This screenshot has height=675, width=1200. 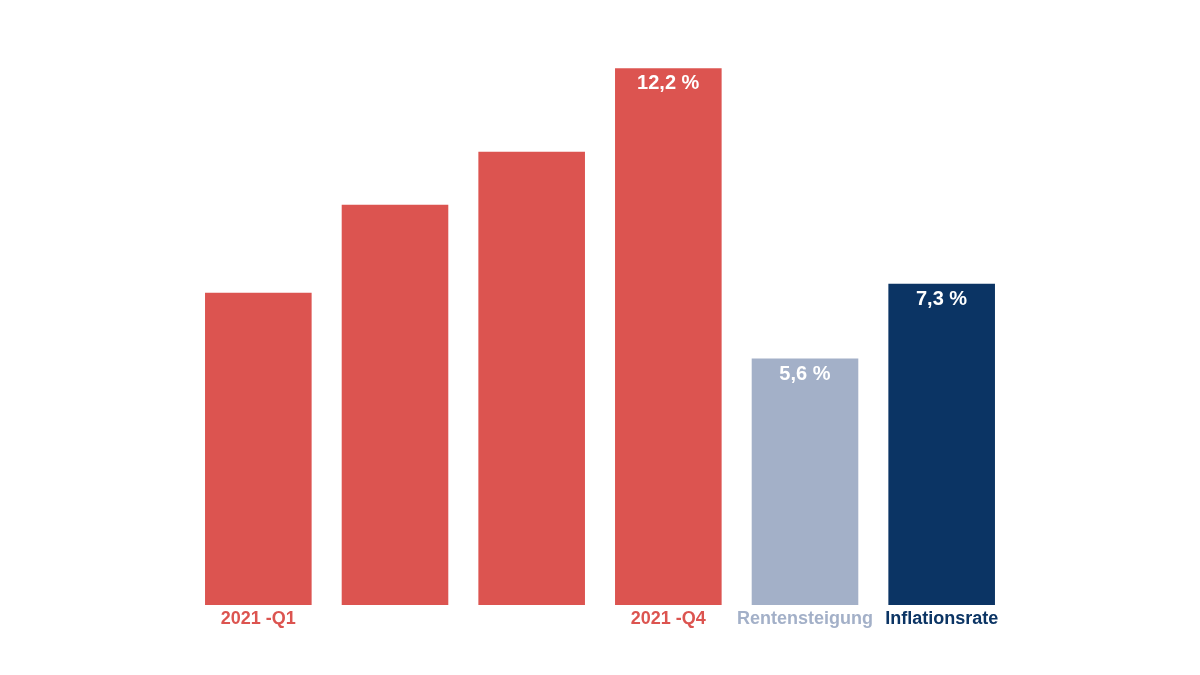 What do you see at coordinates (668, 618) in the screenshot?
I see `x-tick-label: 2021 -Q4` at bounding box center [668, 618].